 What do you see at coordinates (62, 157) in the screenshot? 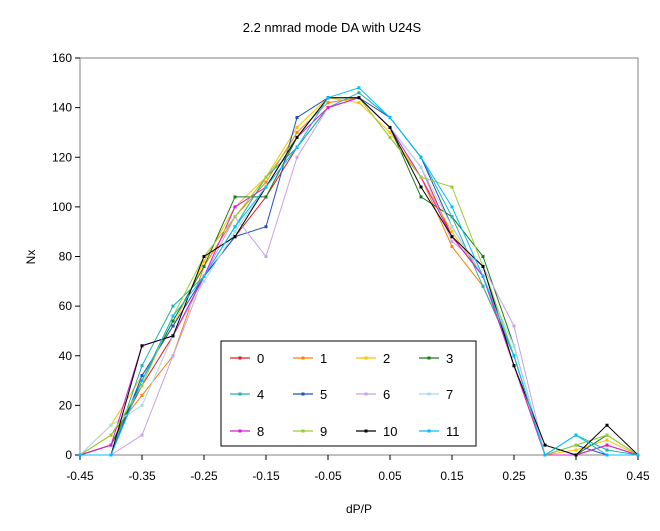
I see `y-tick-label: 120` at bounding box center [62, 157].